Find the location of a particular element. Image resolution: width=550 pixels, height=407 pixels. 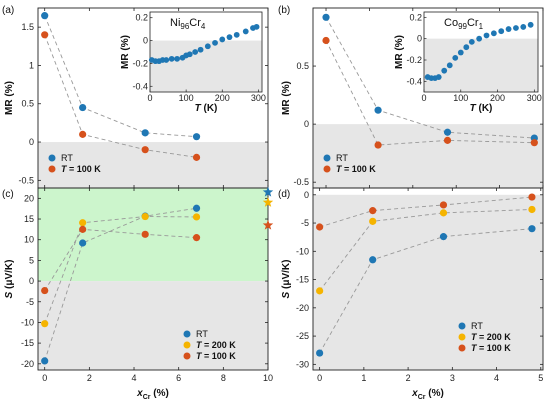

panel-d-xtick-label: 2 is located at coordinates (408, 378).